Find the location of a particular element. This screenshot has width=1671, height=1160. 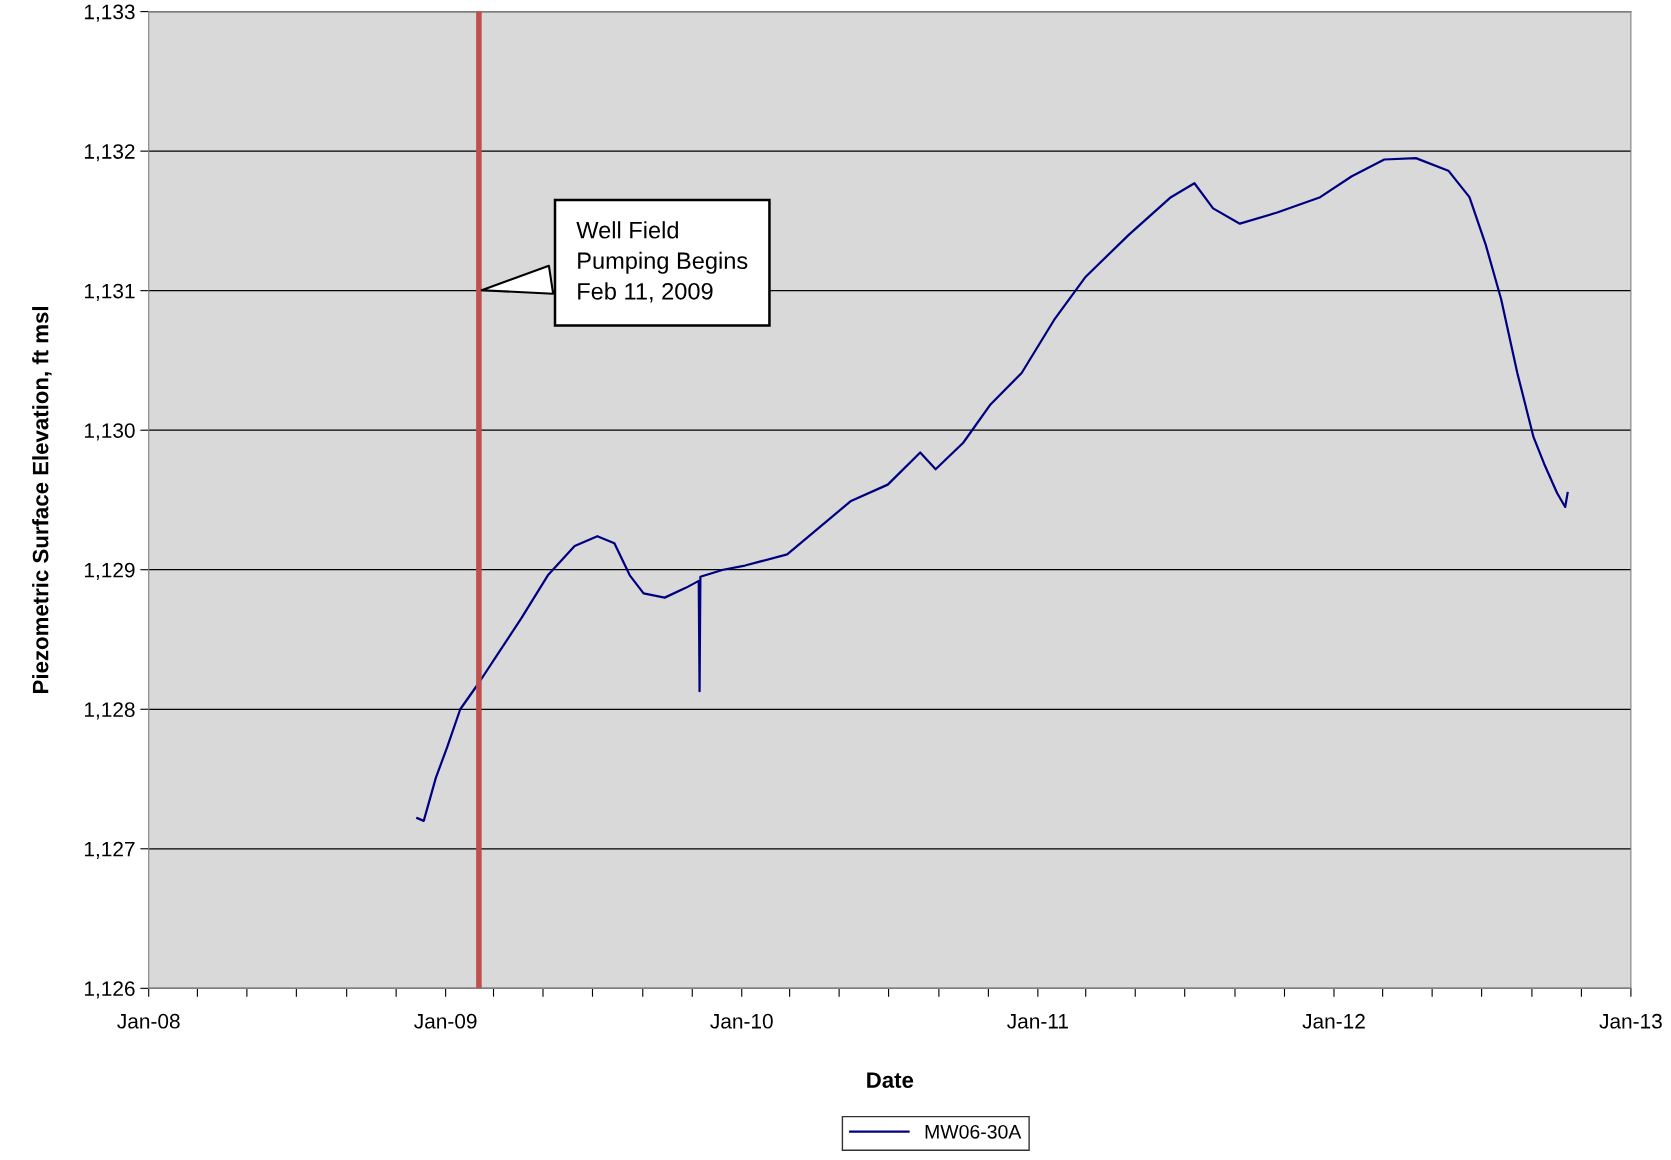

x-tick-label: Jan-09 is located at coordinates (445, 1021).